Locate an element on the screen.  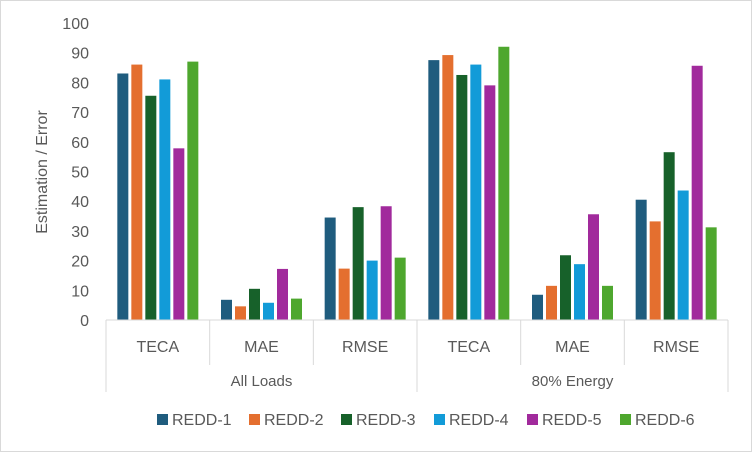
y-tick-label: 20 is located at coordinates (80, 262).